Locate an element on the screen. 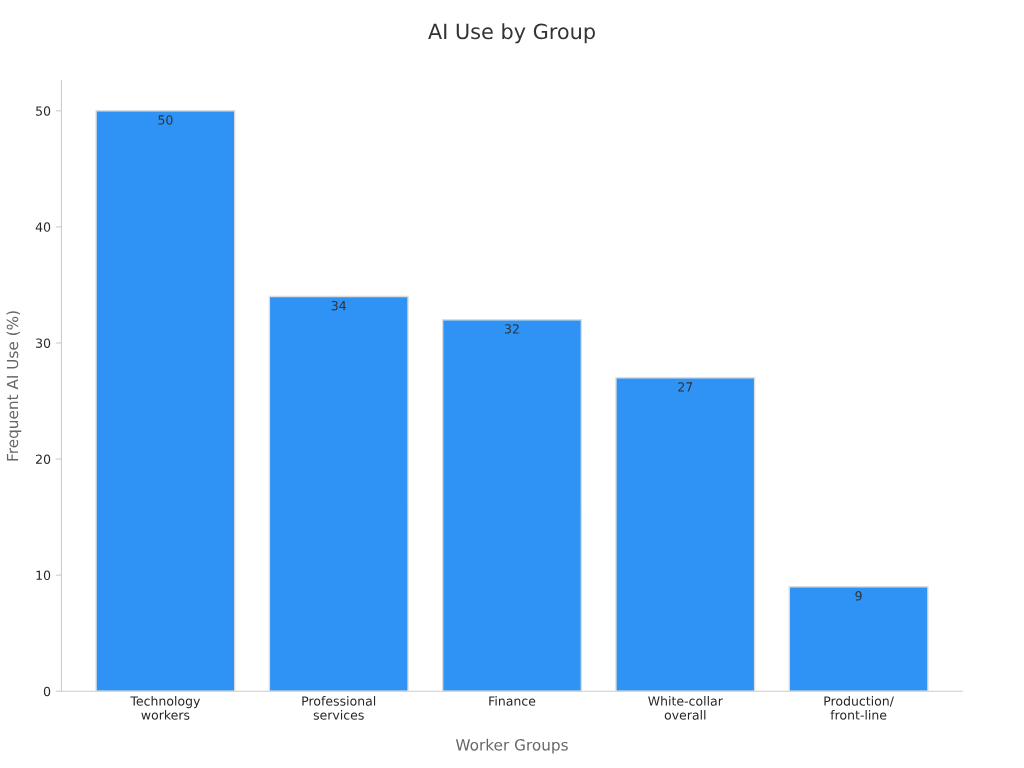 Image resolution: width=1024 pixels, height=768 pixels. y-tick-label: 0 is located at coordinates (47, 691).